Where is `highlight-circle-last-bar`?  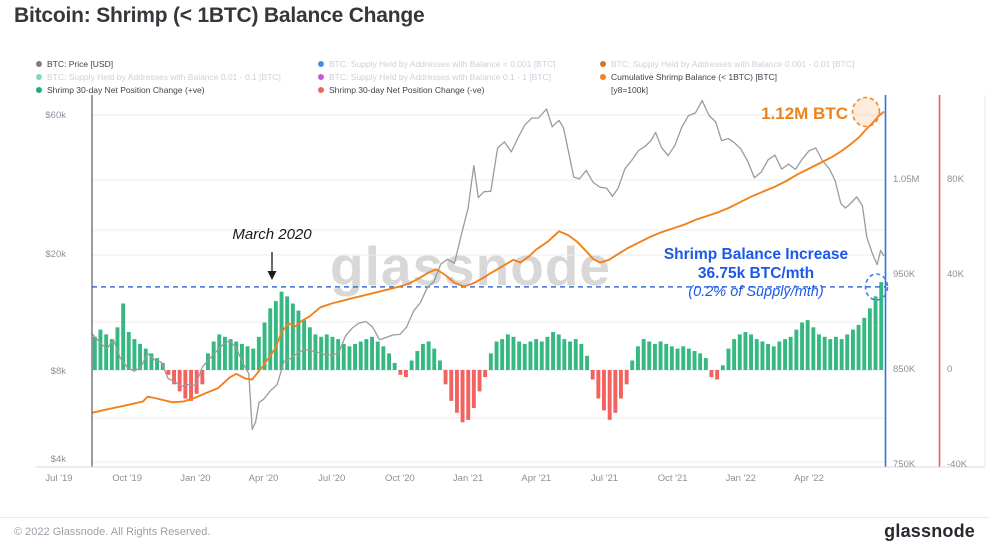
highlight-circle-last-bar is located at coordinates (876, 287).